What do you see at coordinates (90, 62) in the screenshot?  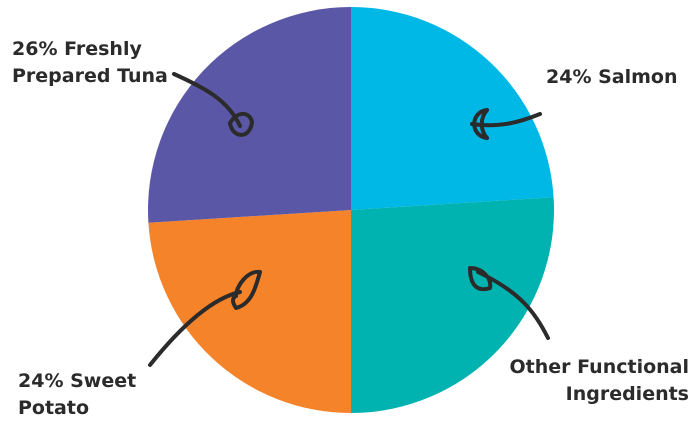 I see `slice-label-tuna: 26% Freshly Prepared Tuna` at bounding box center [90, 62].